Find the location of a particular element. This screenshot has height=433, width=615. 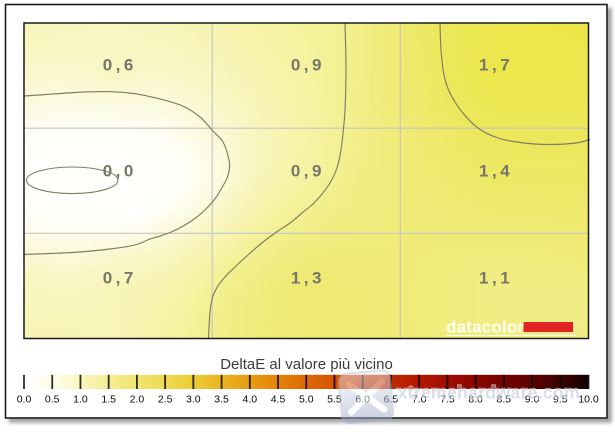

svg-text: DeltaE al valore più vicino is located at coordinates (306, 364).